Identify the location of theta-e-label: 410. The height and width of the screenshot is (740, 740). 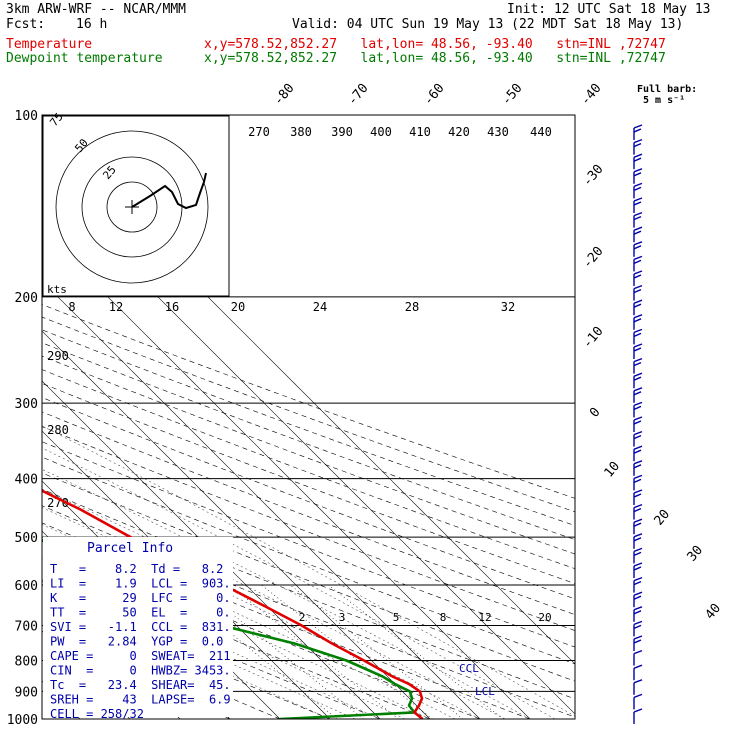
(420, 132).